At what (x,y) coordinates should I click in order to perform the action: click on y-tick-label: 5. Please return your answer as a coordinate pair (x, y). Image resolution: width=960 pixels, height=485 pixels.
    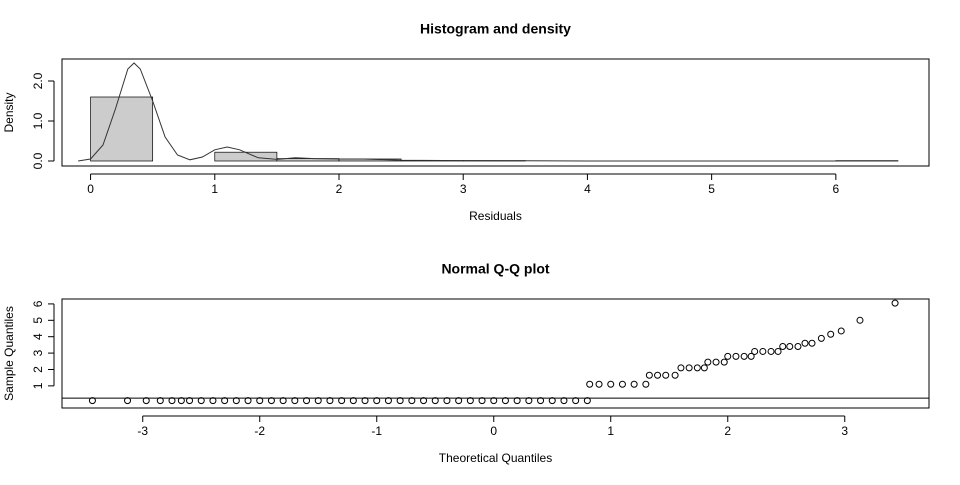
    Looking at the image, I should click on (38, 320).